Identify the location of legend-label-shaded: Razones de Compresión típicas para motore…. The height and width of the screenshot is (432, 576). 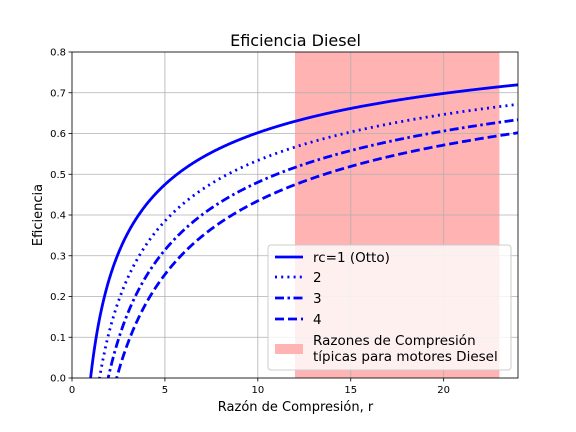
(405, 349).